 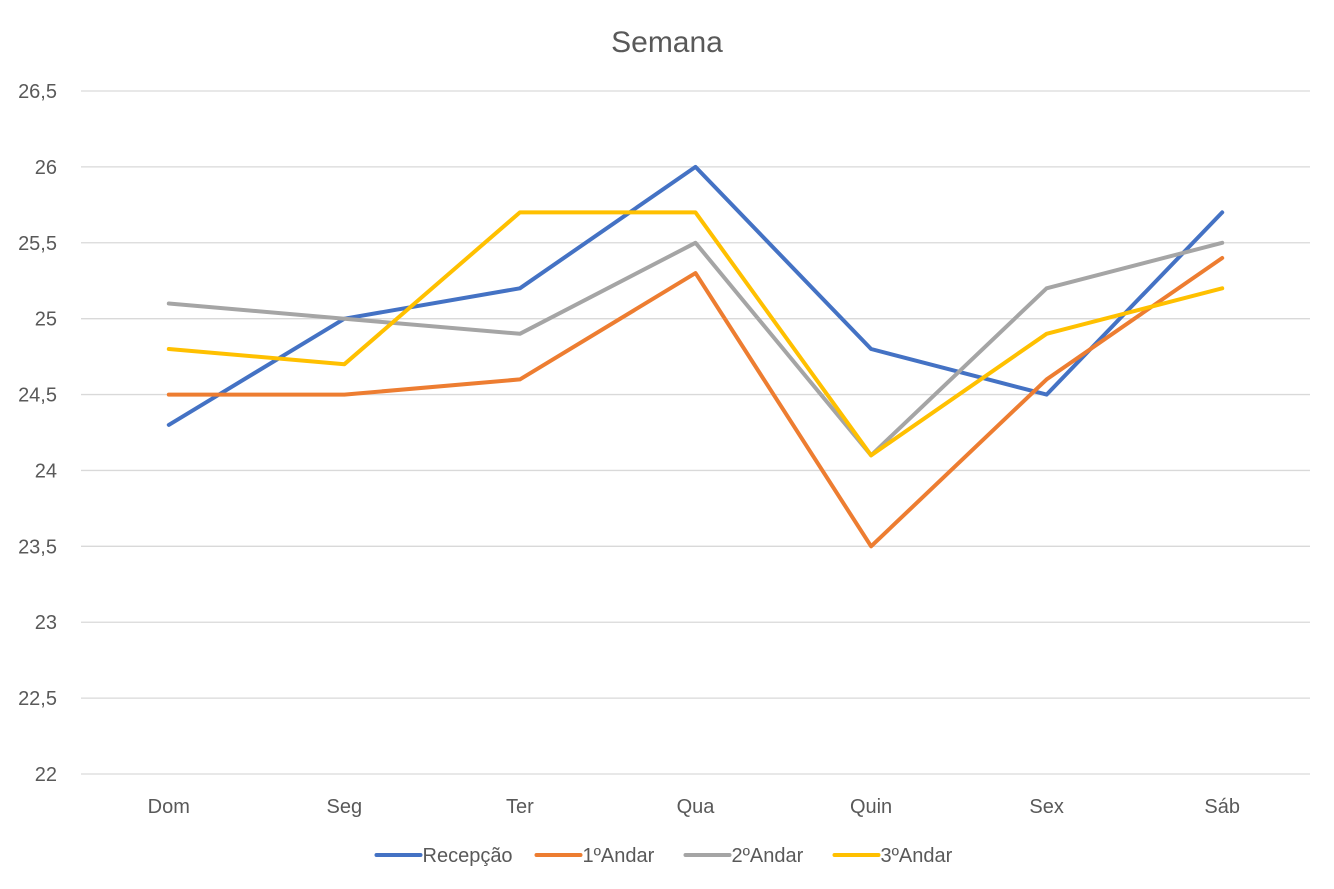 What do you see at coordinates (1222, 807) in the screenshot?
I see `x-tick-label: Sáb` at bounding box center [1222, 807].